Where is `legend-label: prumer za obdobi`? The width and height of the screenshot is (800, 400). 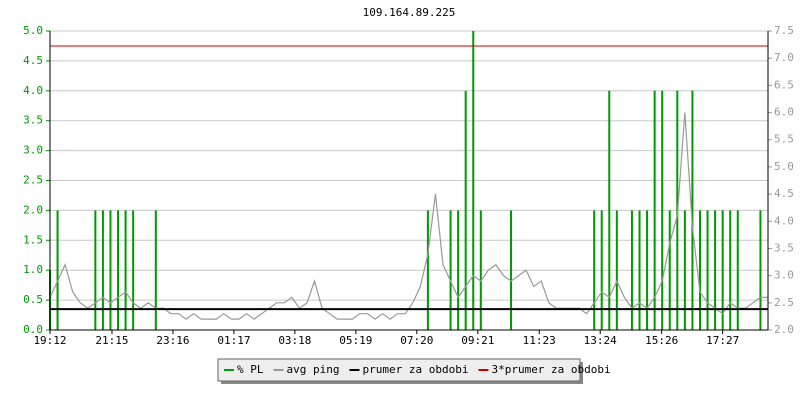
legend-label: prumer za obdobi is located at coordinates (415, 369).